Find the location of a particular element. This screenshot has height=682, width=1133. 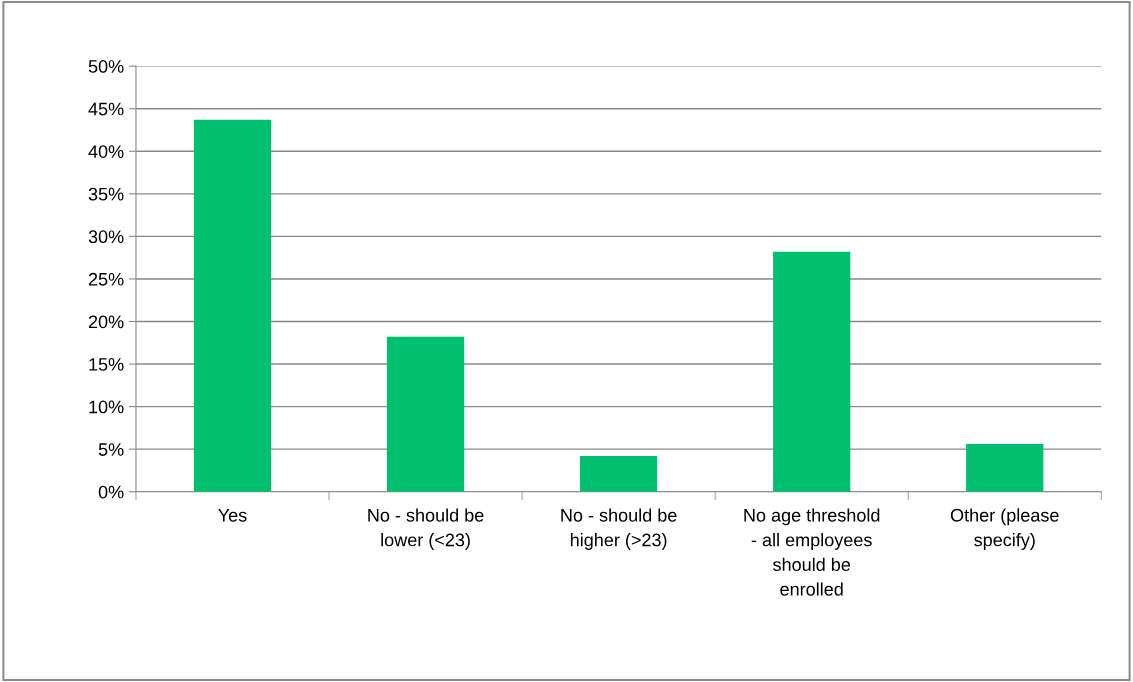

y-tick-label: 50% is located at coordinates (106, 66).